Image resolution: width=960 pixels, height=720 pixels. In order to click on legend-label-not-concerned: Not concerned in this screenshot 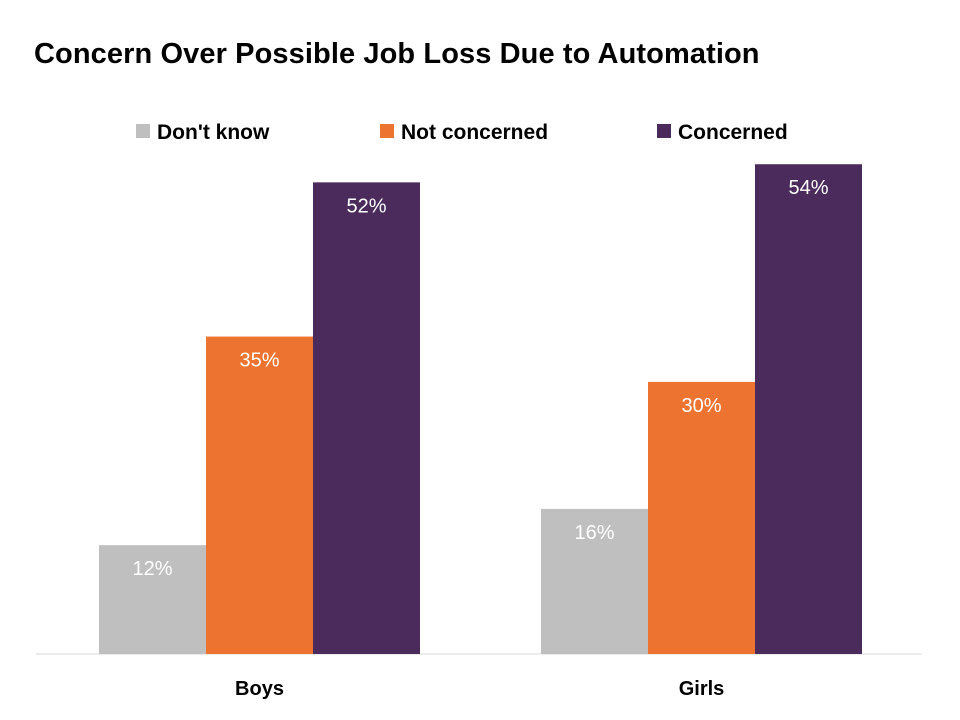, I will do `click(474, 132)`.